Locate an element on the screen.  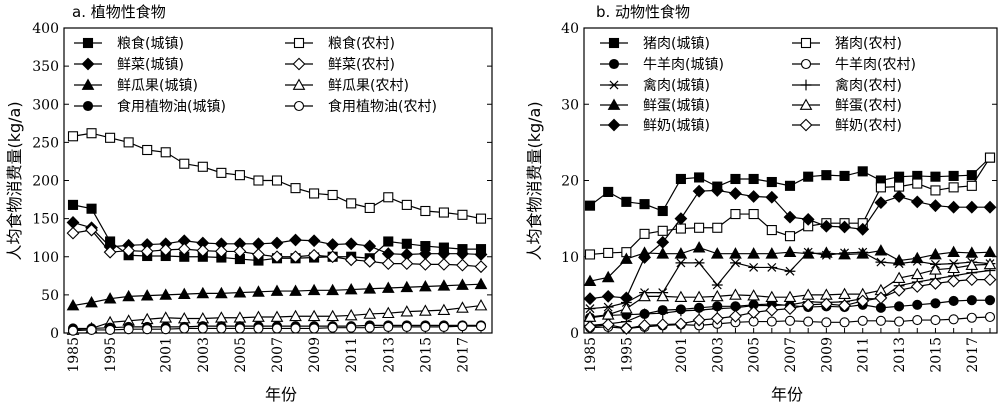
a-ytick-label: 300 is located at coordinates (45, 105).